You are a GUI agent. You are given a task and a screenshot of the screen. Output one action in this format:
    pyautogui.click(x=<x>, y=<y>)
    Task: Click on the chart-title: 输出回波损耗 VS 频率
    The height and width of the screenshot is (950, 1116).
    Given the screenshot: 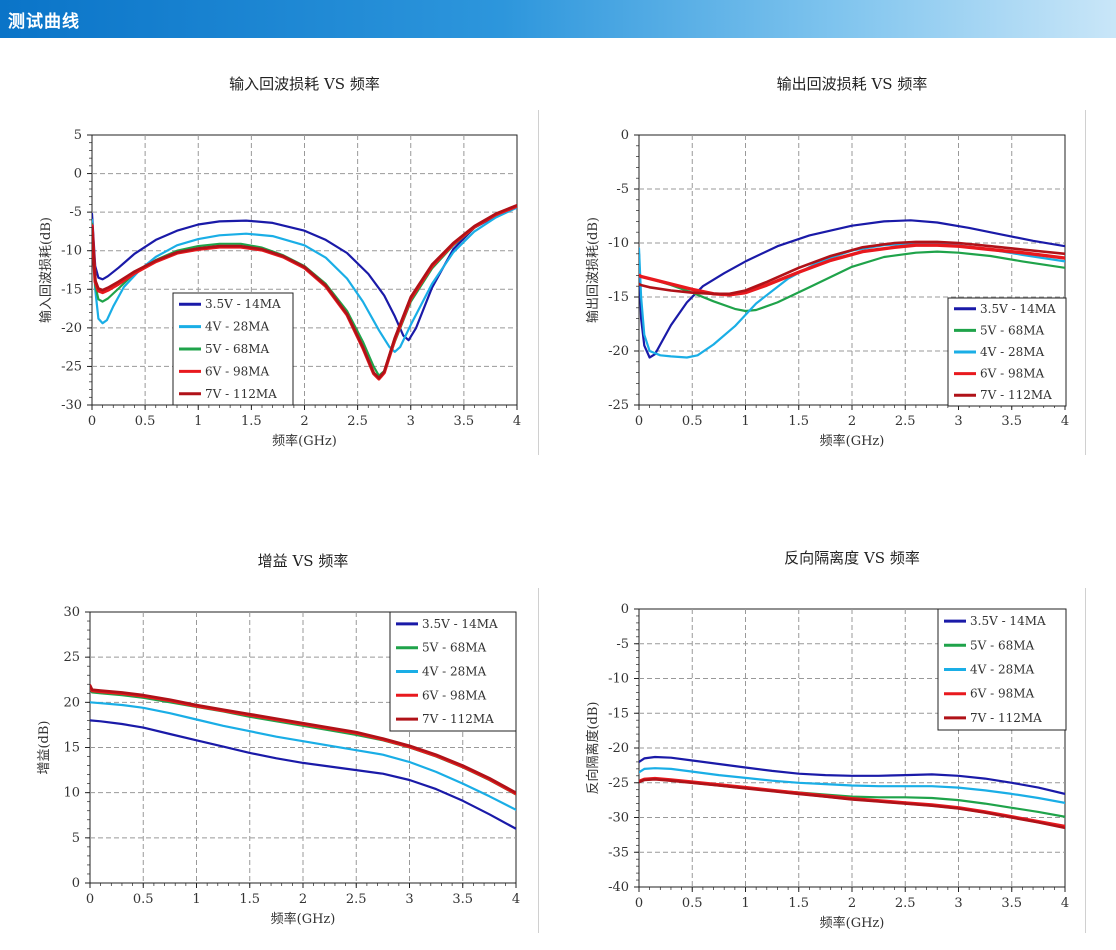 What is the action you would take?
    pyautogui.click(x=852, y=84)
    